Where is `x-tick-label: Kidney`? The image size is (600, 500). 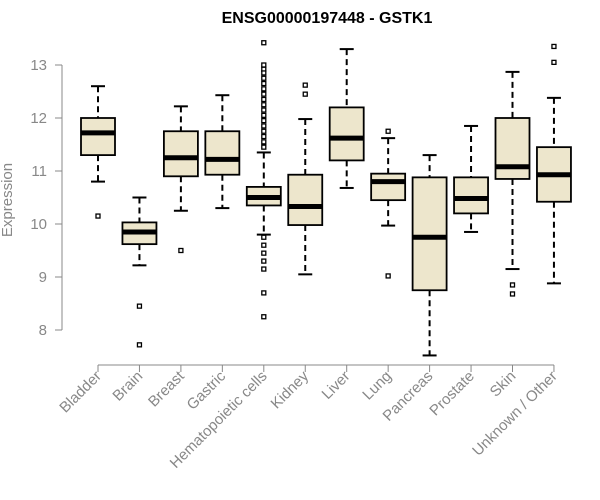 x-tick-label: Kidney is located at coordinates (290, 389).